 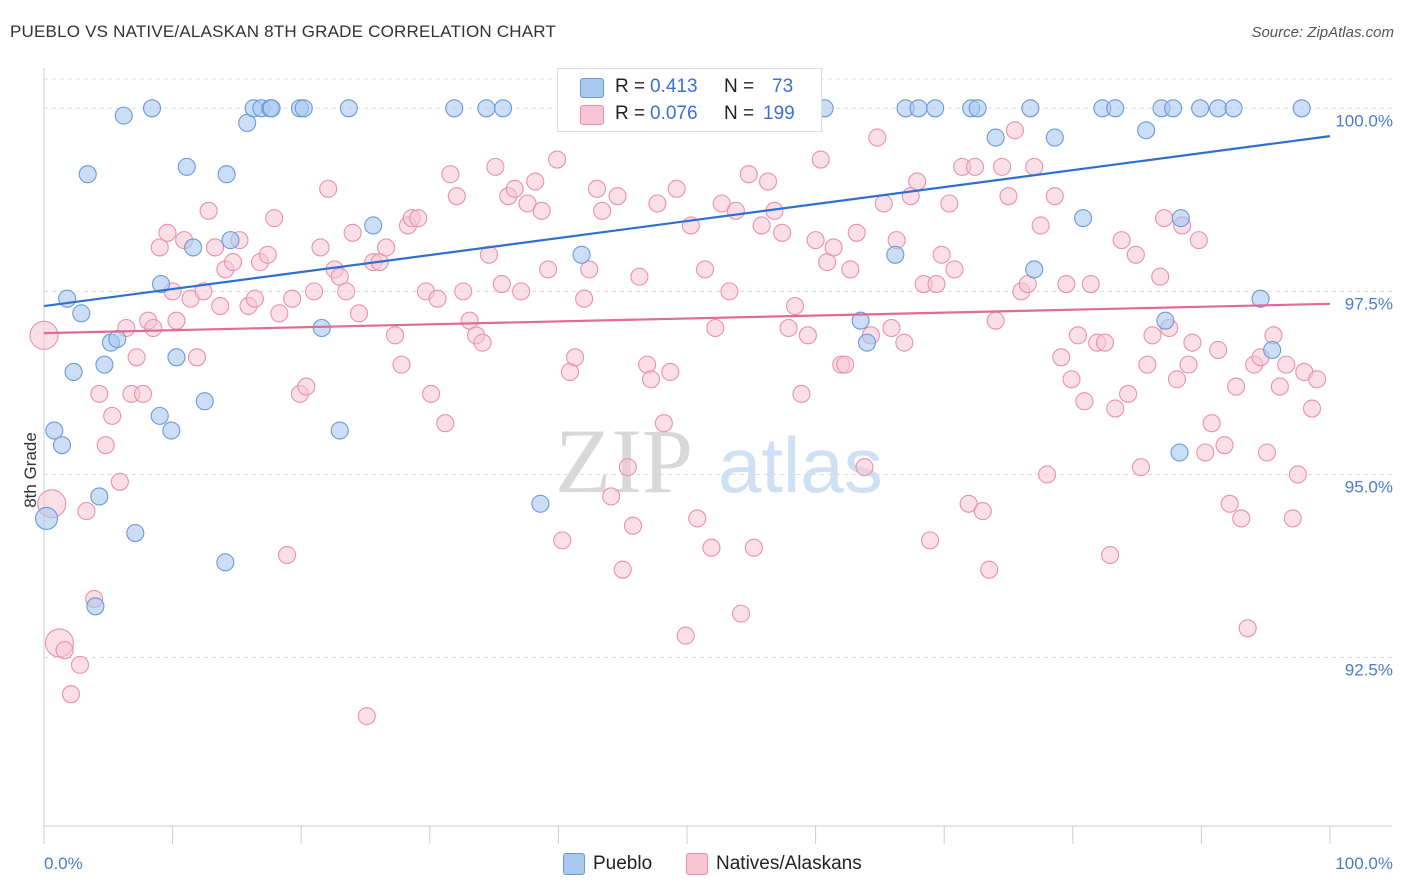 What do you see at coordinates (1364, 395) in the screenshot?
I see `y-tick-labels: 100.0% 97.5% 95.0% 92.5%` at bounding box center [1364, 395].